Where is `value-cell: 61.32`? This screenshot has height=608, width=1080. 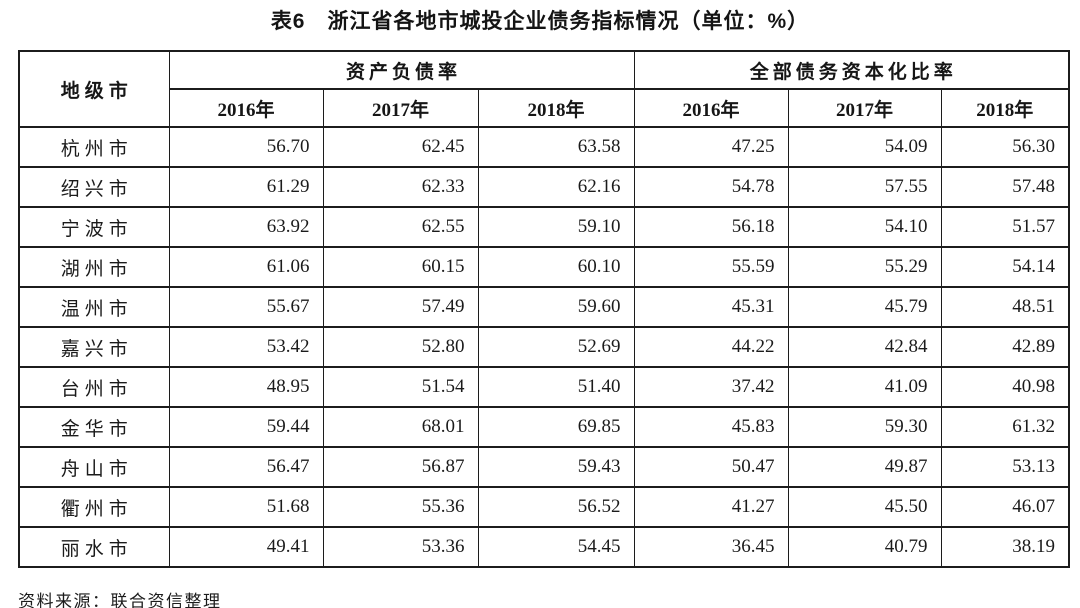 value-cell: 61.32 is located at coordinates (1005, 427).